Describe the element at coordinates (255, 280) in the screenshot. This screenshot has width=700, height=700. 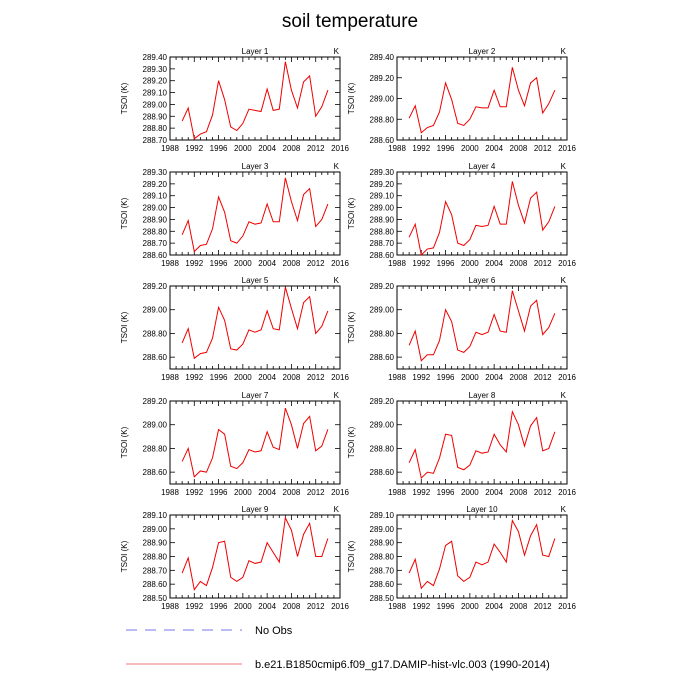
I see `panel-title: Layer 5` at that location.